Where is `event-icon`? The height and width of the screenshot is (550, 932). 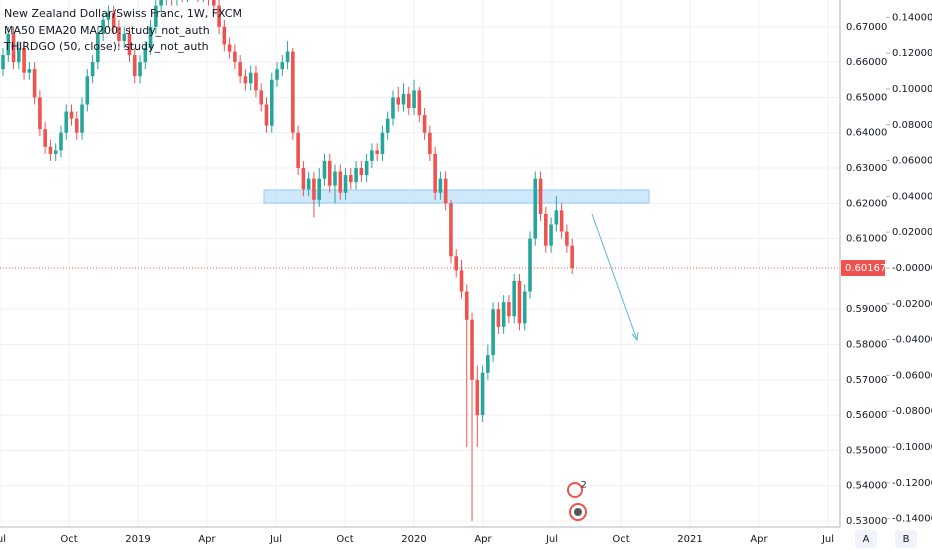
event-icon is located at coordinates (575, 490).